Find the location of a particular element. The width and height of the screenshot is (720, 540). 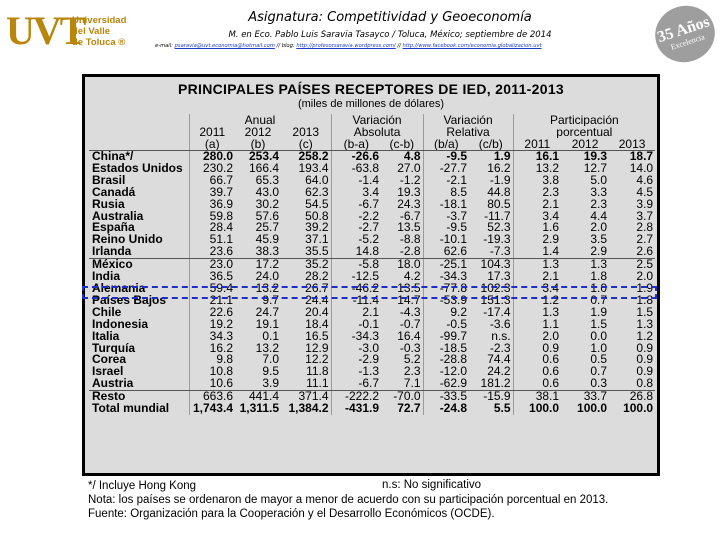

table-cell: -8.8 is located at coordinates (410, 240).